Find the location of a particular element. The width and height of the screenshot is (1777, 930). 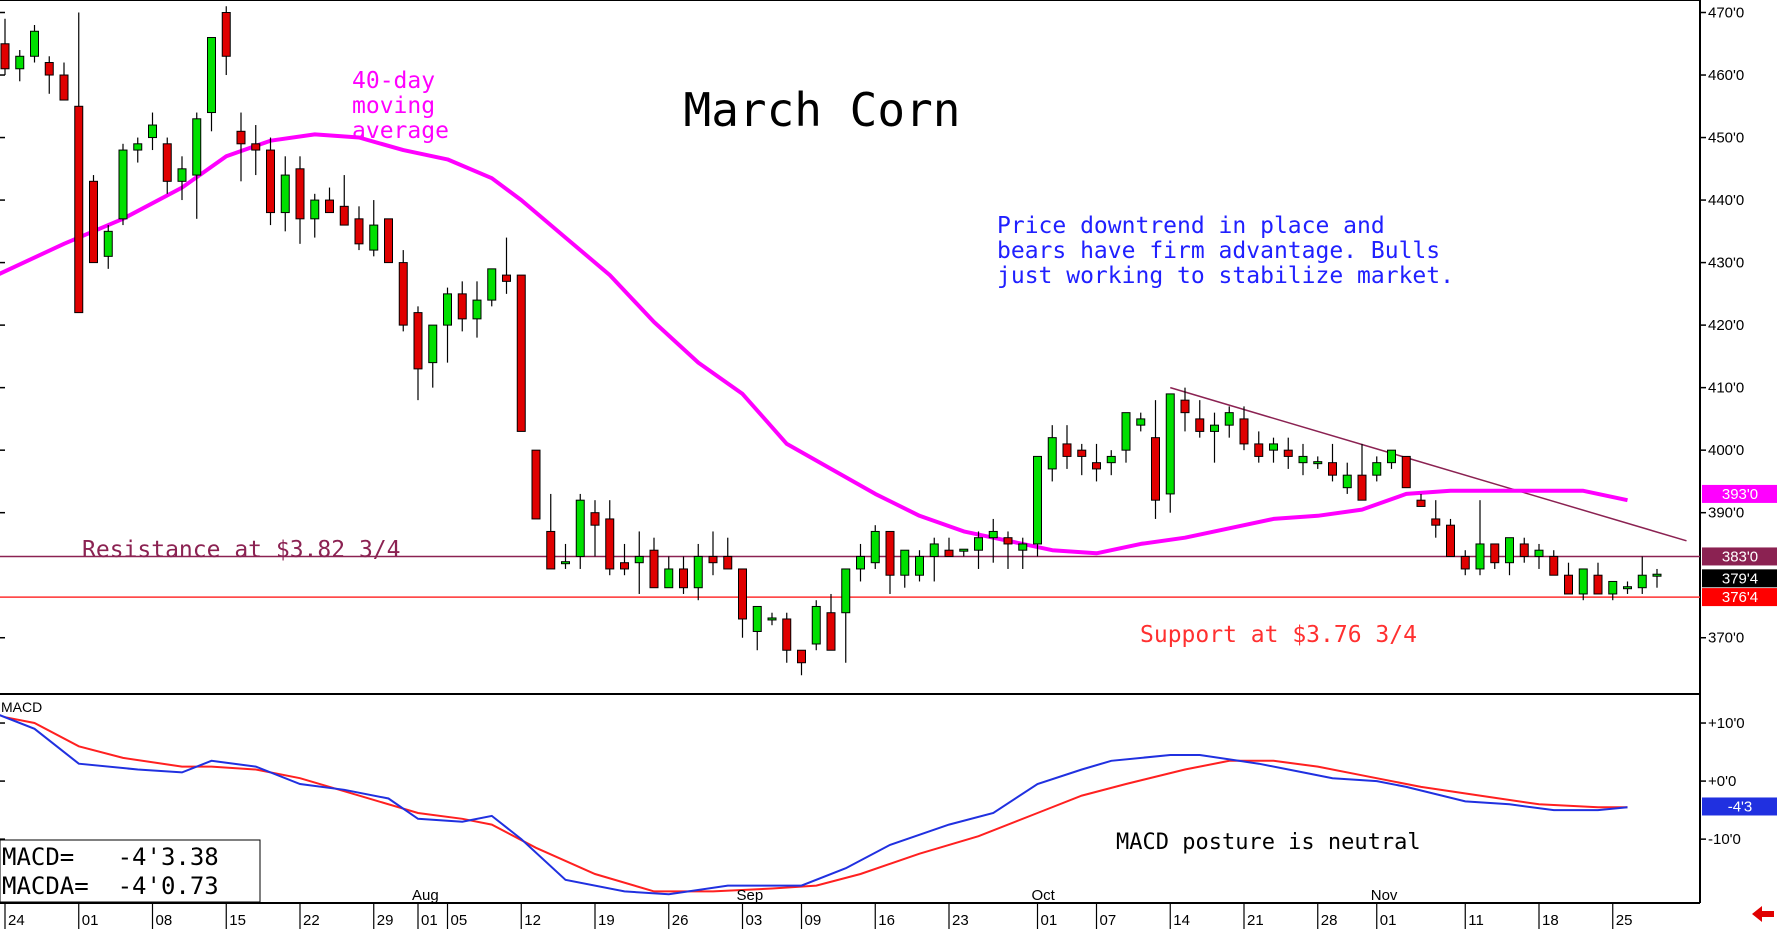

macd-marker-box is located at coordinates (1739, 806).